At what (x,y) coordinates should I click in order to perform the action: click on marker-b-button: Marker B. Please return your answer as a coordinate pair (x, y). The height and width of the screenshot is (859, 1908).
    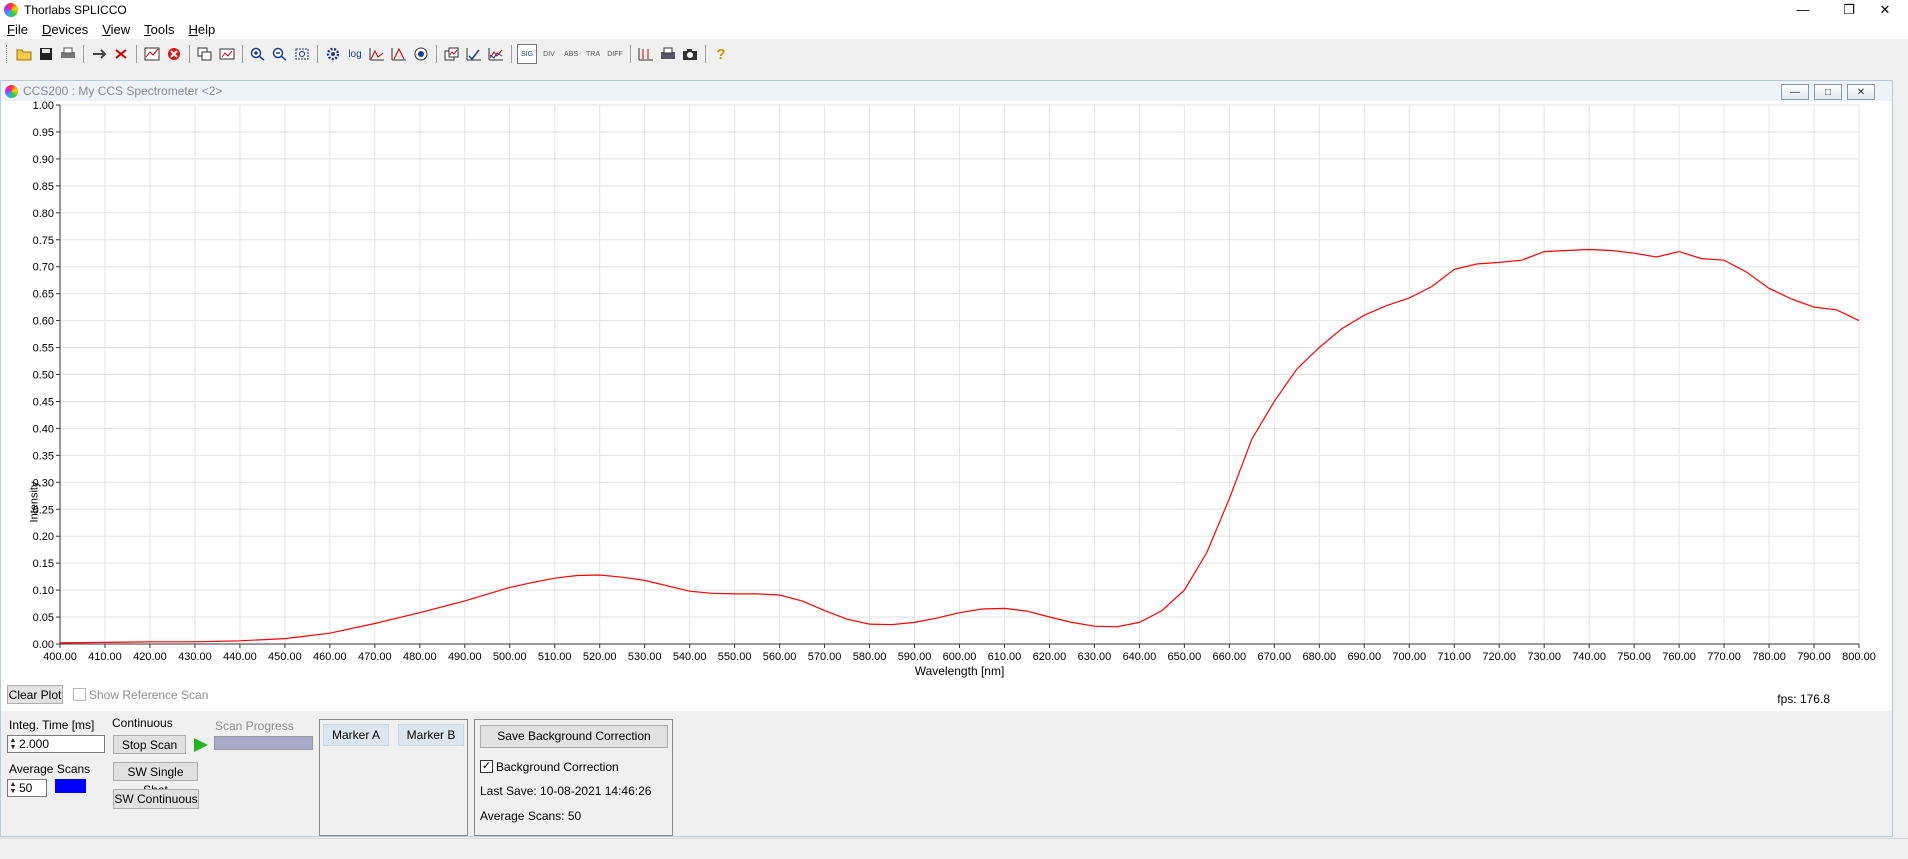
    Looking at the image, I should click on (431, 735).